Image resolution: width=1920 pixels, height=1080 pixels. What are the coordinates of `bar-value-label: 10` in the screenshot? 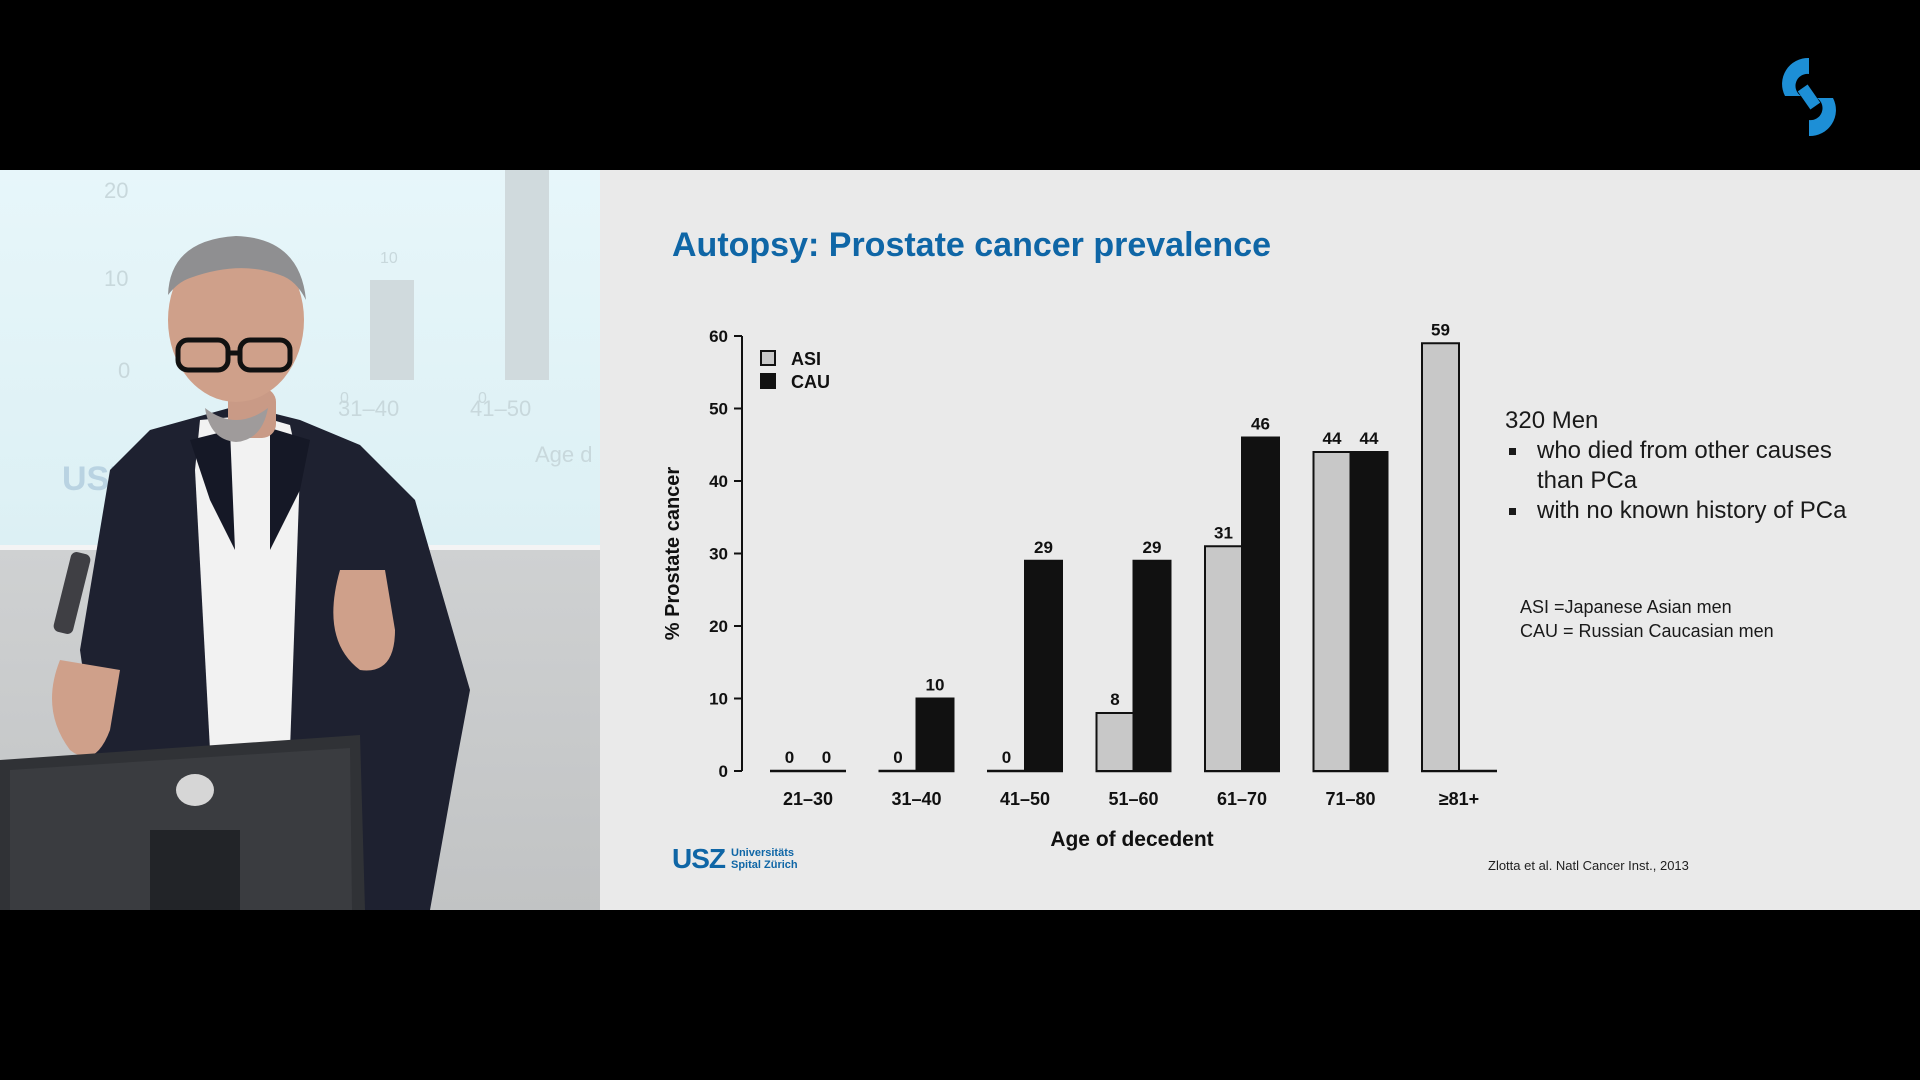 It's located at (935, 685).